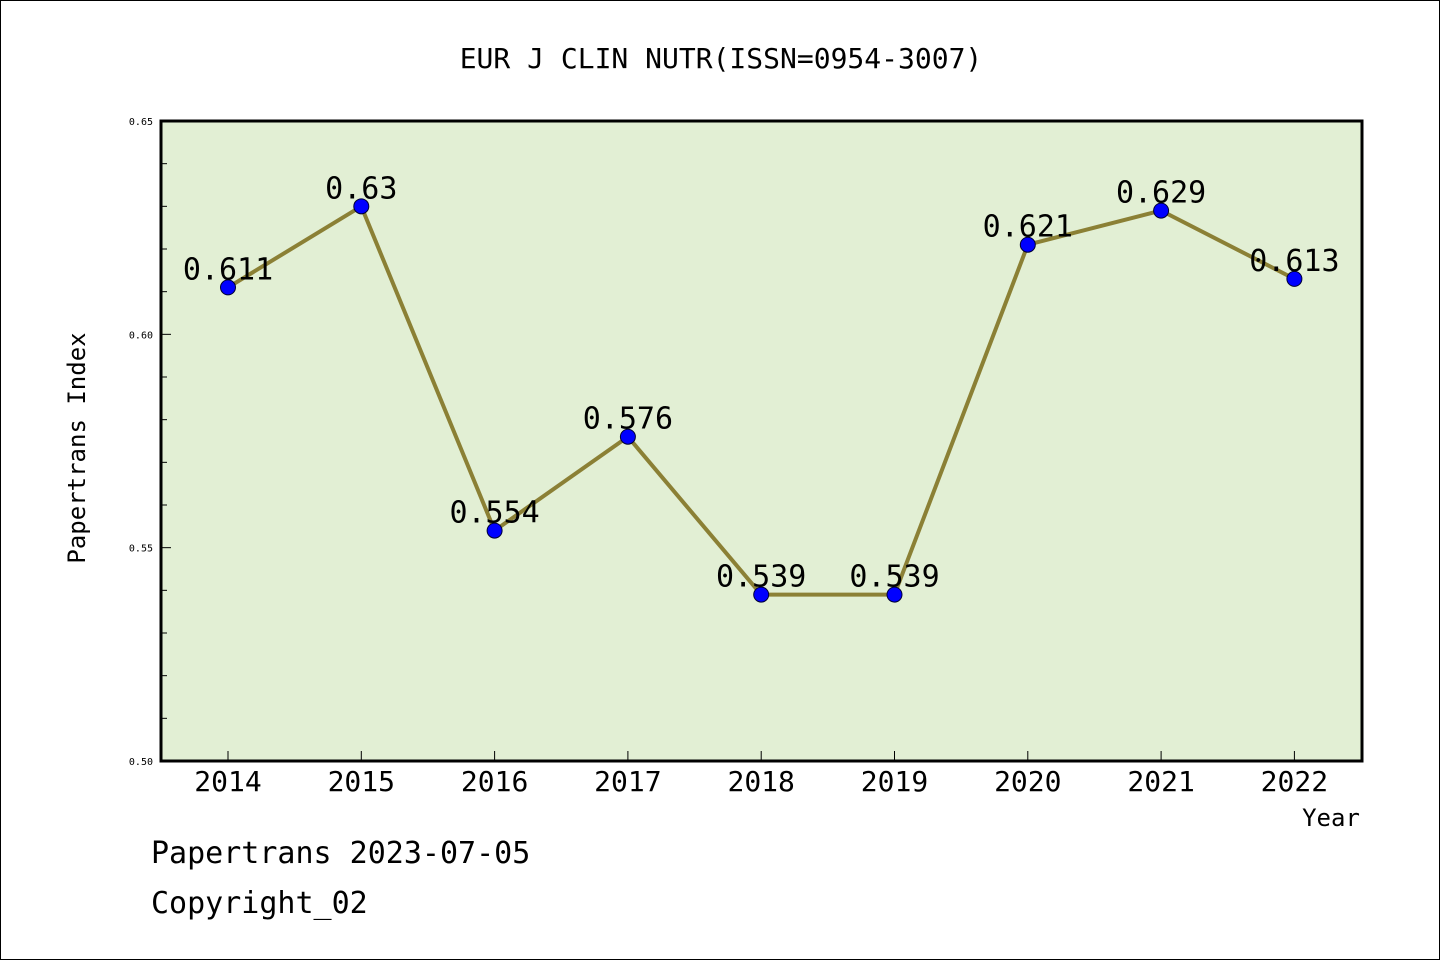 The image size is (1440, 961). I want to click on x-tick-label: 2015, so click(361, 781).